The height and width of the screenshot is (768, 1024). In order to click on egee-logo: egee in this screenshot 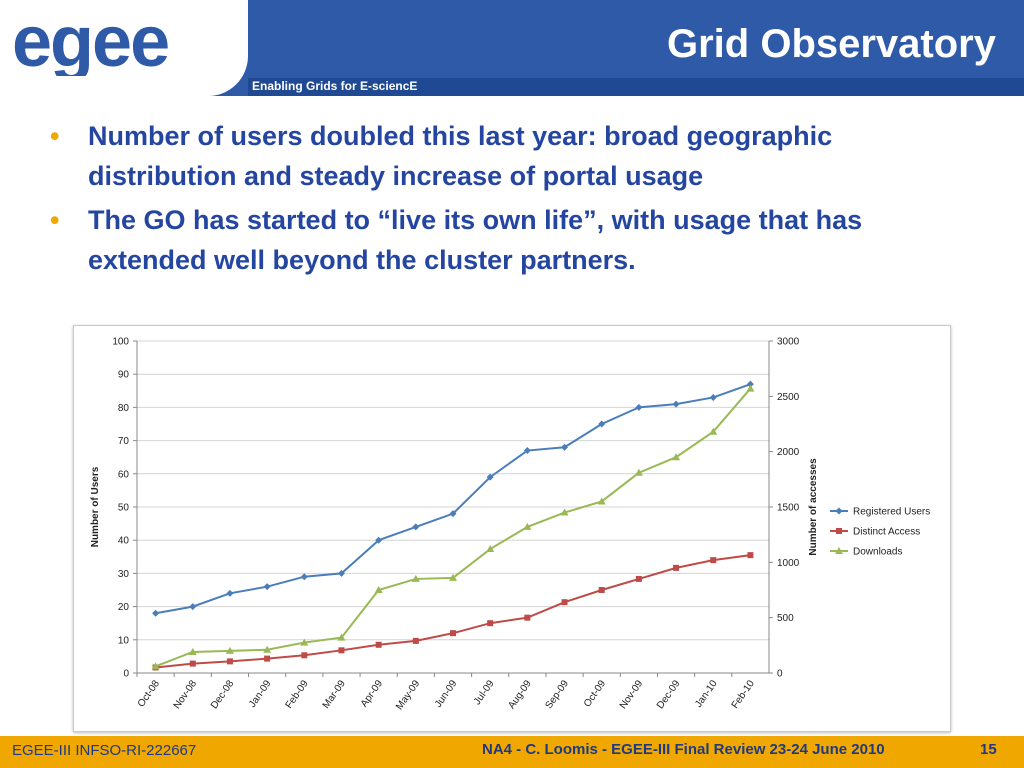, I will do `click(91, 43)`.